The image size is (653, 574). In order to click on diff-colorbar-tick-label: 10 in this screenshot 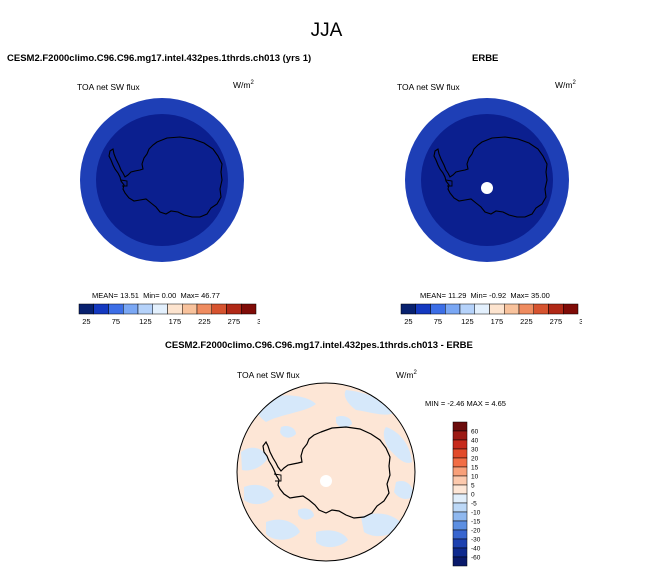, I will do `click(475, 477)`.